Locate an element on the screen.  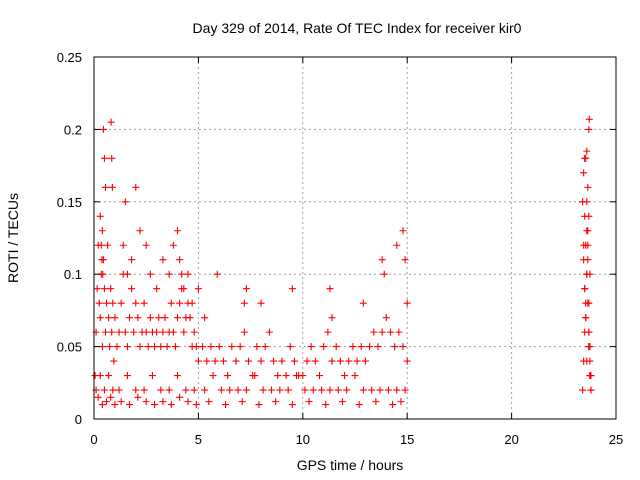
x-tick-label: 5 is located at coordinates (198, 439).